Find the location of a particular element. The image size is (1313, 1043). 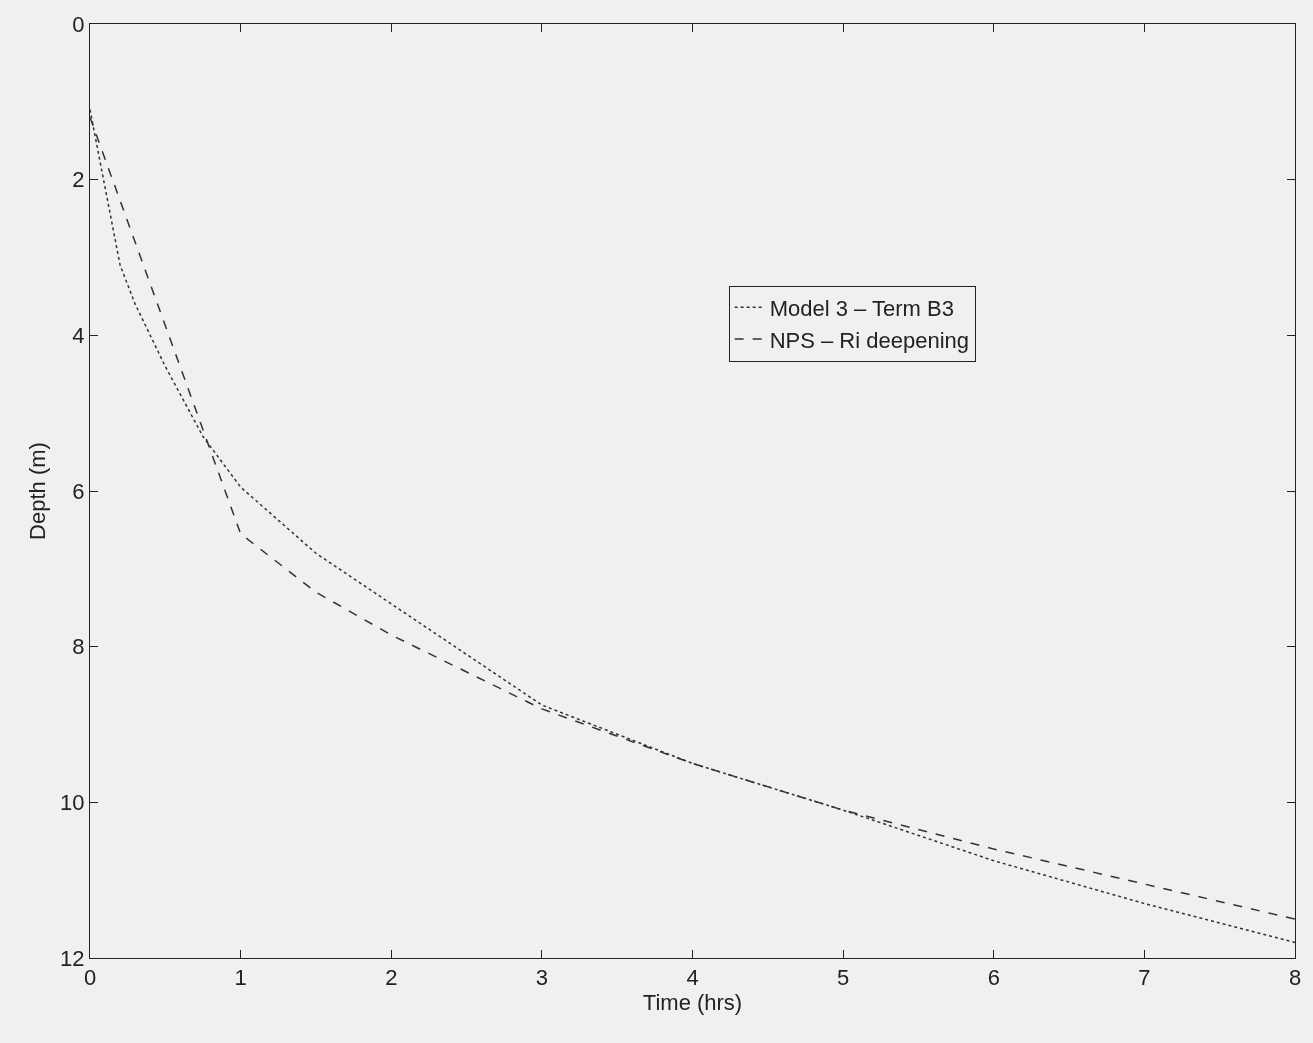

y-tick-label: 4 is located at coordinates (78, 336).